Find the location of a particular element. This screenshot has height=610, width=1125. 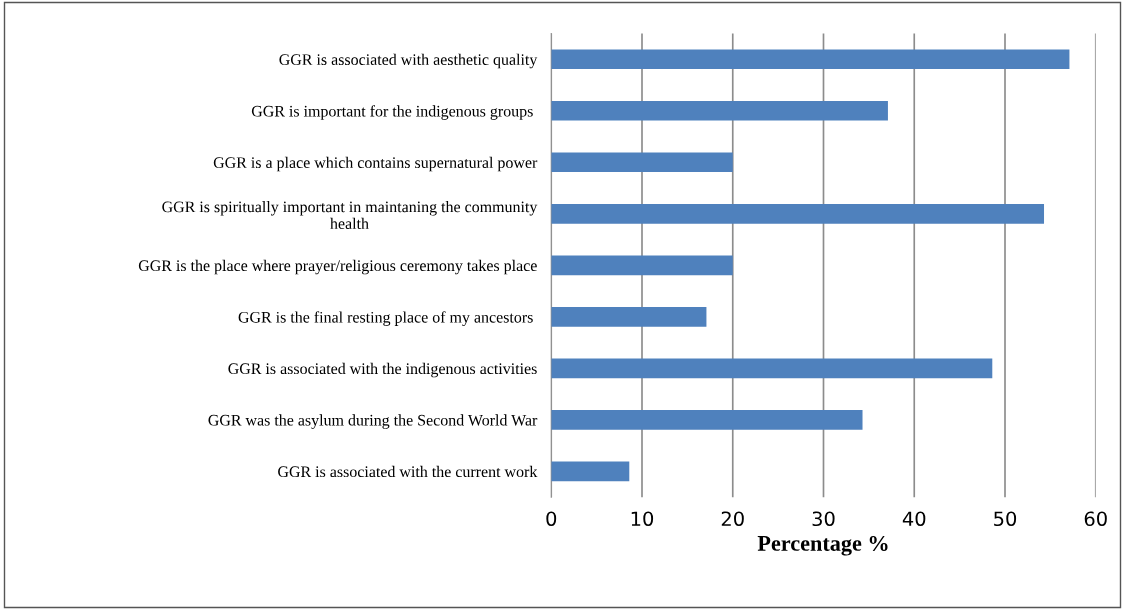

y-tick-label: GGR is associated with the current work is located at coordinates (408, 471).